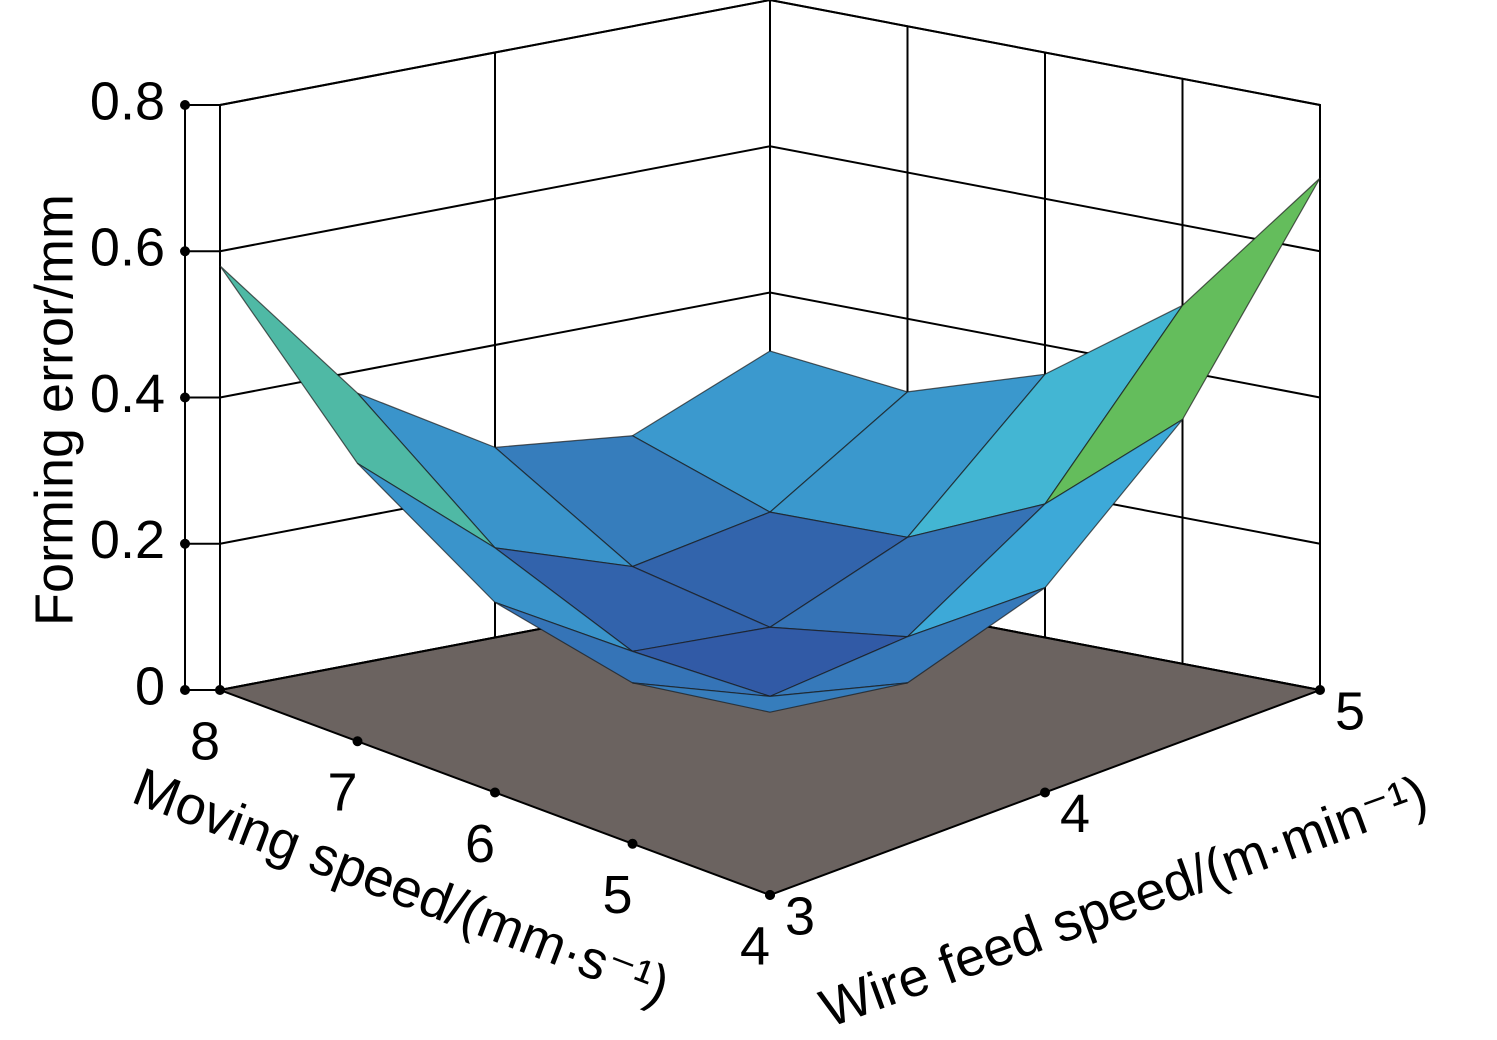  Describe the element at coordinates (127, 394) in the screenshot. I see `z-tick-label: 0.4` at that location.